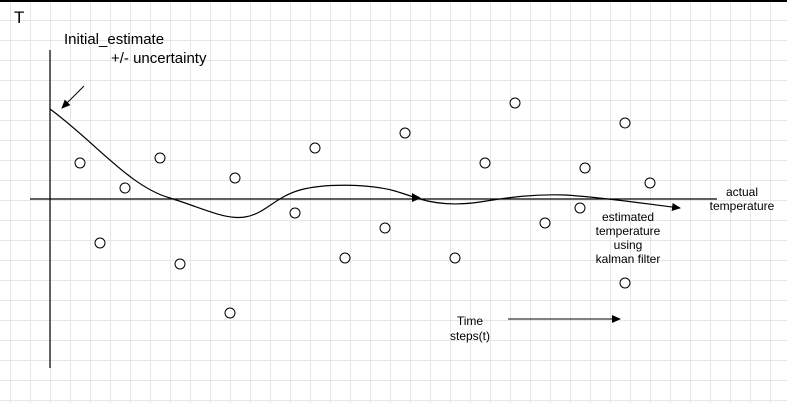 This screenshot has height=403, width=787. I want to click on actual-label-line2: temperature, so click(742, 206).